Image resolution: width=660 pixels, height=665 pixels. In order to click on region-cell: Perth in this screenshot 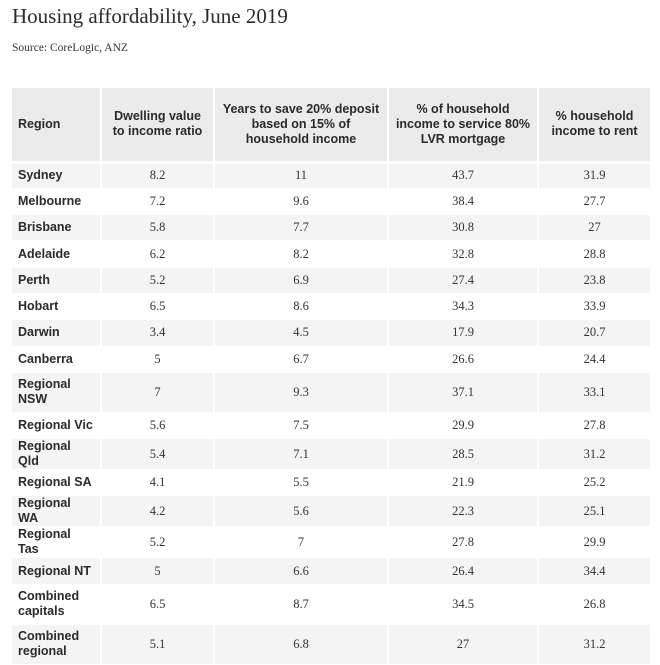, I will do `click(57, 280)`.